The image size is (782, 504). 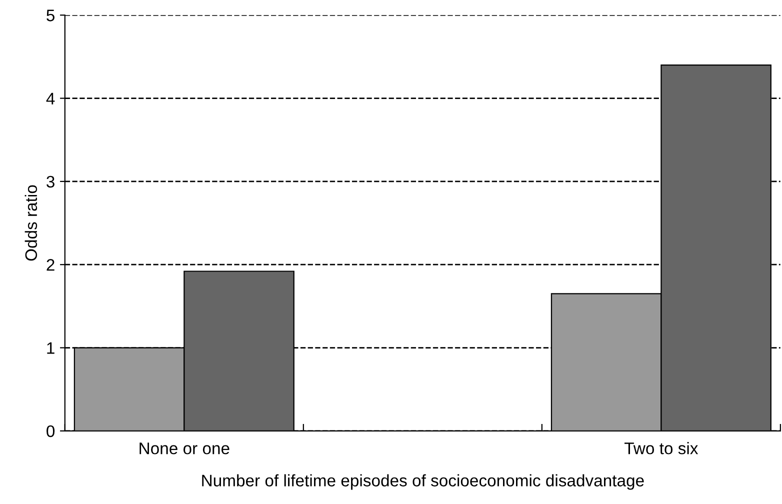 I want to click on y-tick-label: 2, so click(x=50, y=265).